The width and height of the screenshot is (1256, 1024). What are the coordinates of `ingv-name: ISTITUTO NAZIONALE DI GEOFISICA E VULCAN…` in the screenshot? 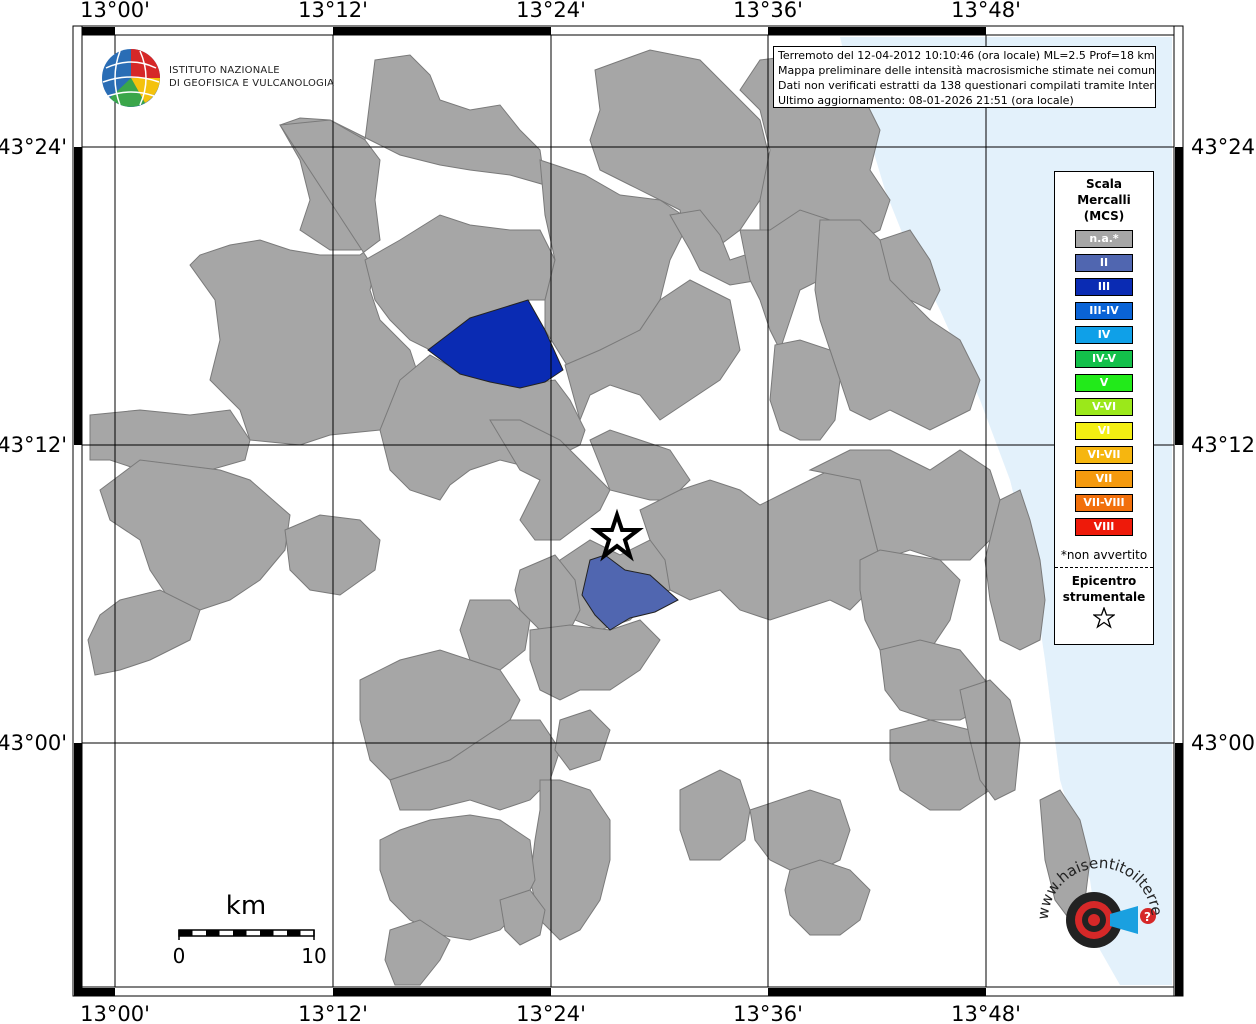 It's located at (251, 77).